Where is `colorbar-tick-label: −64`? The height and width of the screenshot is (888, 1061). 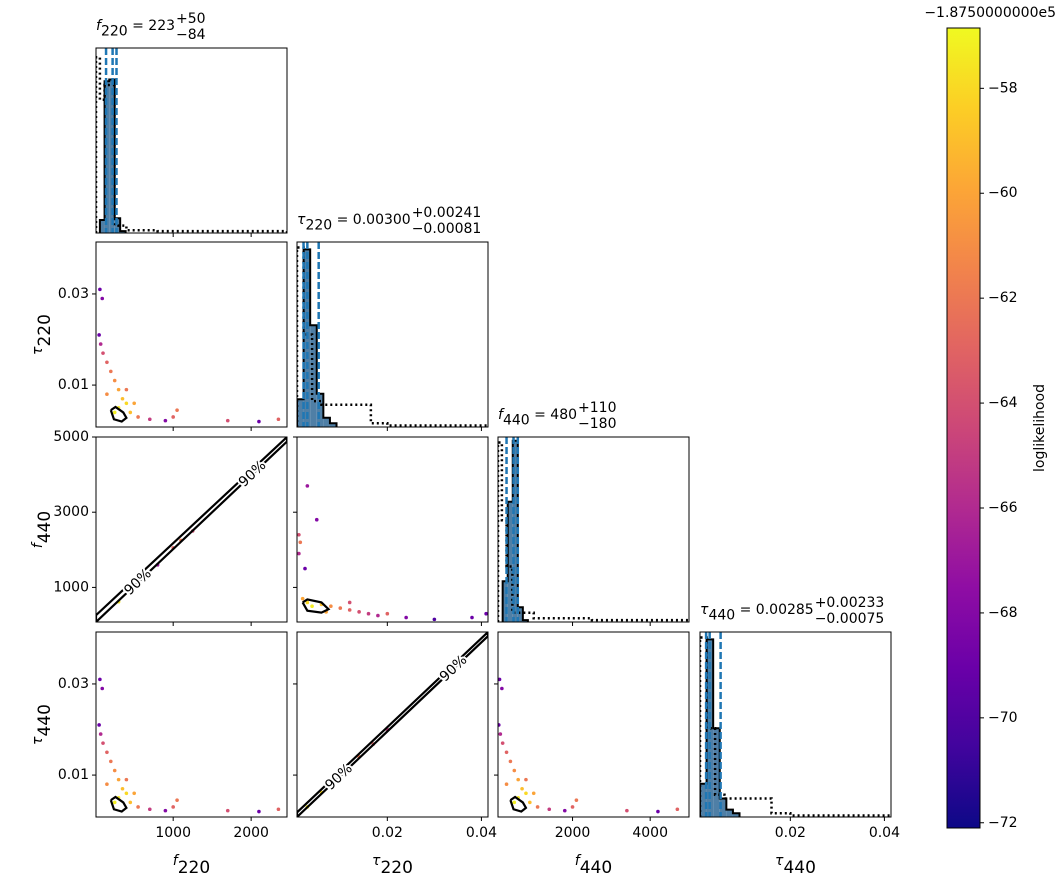
colorbar-tick-label: −64 is located at coordinates (1003, 403).